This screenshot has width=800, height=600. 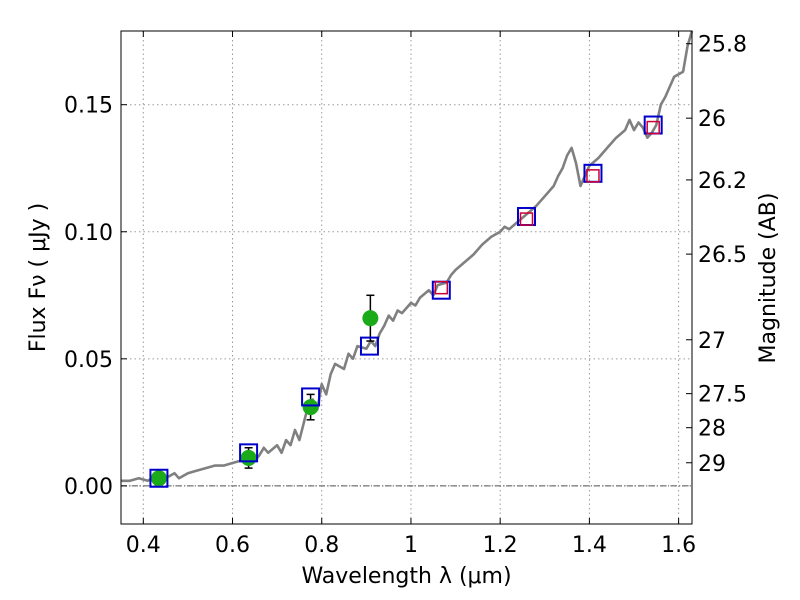 I want to click on right-tick-label: 28, so click(x=712, y=429).